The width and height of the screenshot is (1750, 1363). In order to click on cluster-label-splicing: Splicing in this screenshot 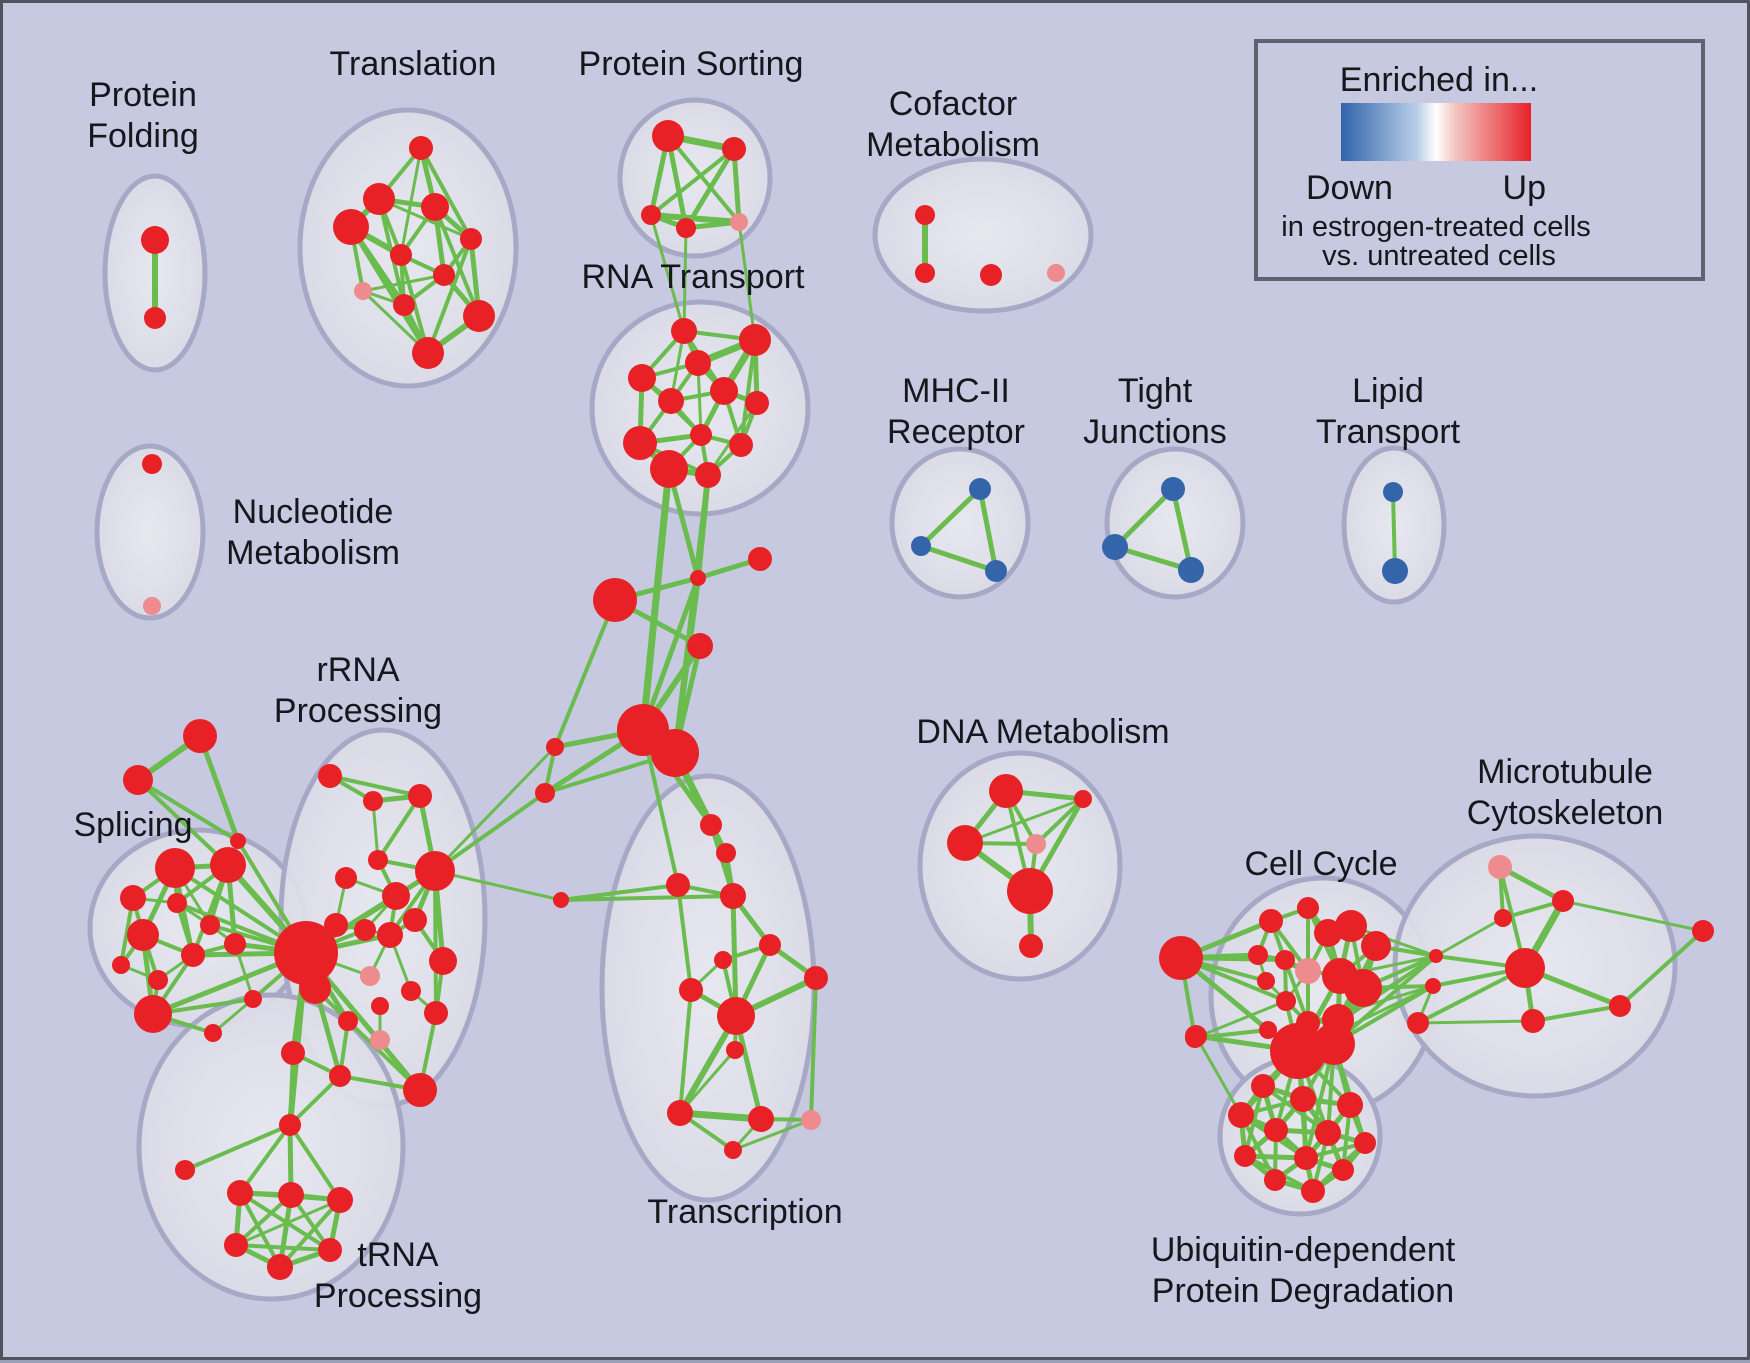, I will do `click(132, 825)`.